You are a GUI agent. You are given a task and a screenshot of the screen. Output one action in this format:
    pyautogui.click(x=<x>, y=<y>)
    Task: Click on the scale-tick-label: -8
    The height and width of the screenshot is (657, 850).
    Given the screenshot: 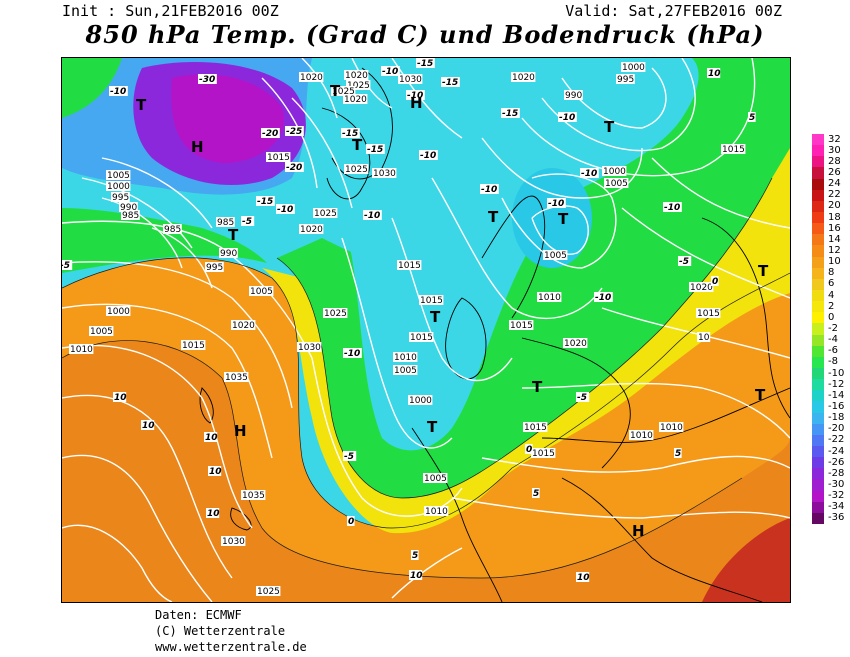 What is the action you would take?
    pyautogui.click(x=833, y=362)
    